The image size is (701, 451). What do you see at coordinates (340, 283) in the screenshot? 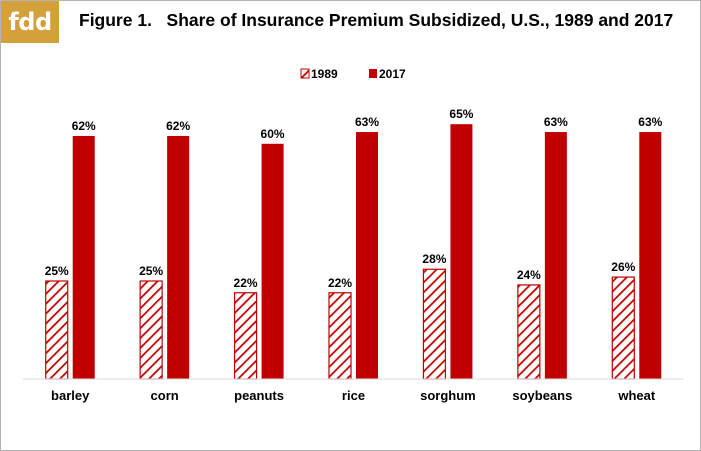
I see `data-label-1989-rice: 22%` at bounding box center [340, 283].